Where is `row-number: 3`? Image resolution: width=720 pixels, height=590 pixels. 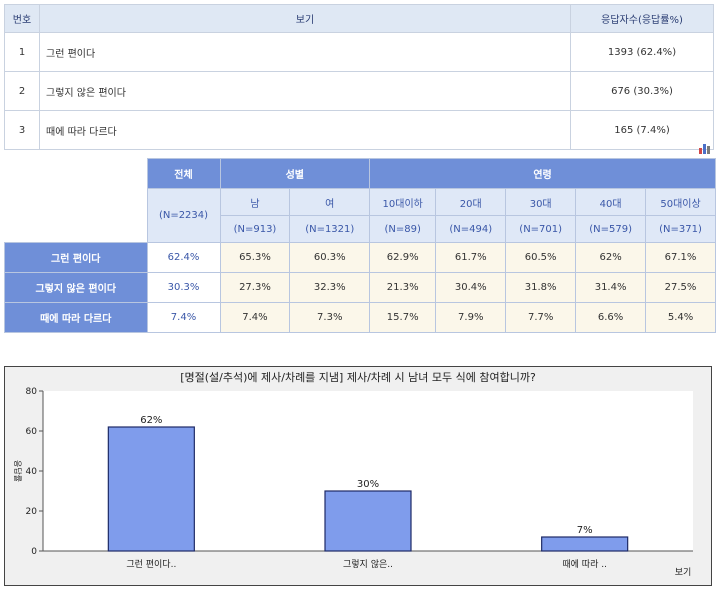
row-number: 3 is located at coordinates (22, 130).